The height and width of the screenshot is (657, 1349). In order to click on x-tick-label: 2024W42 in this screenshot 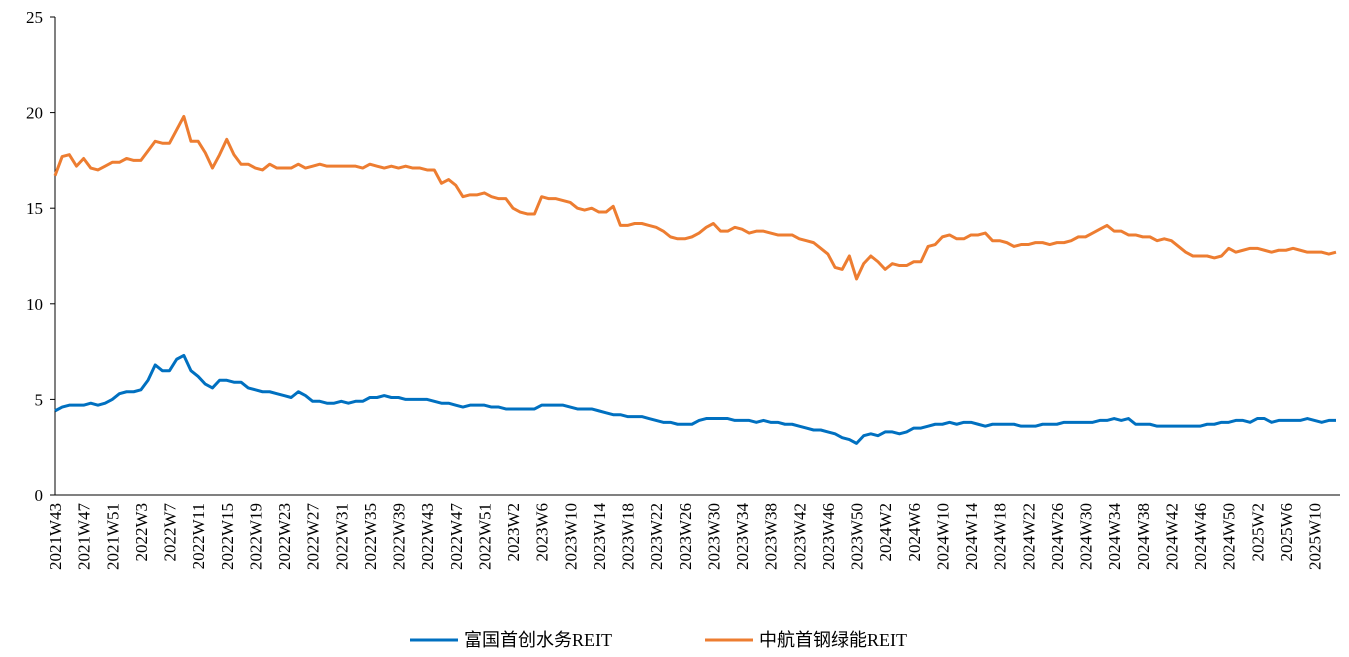, I will do `click(1171, 536)`.